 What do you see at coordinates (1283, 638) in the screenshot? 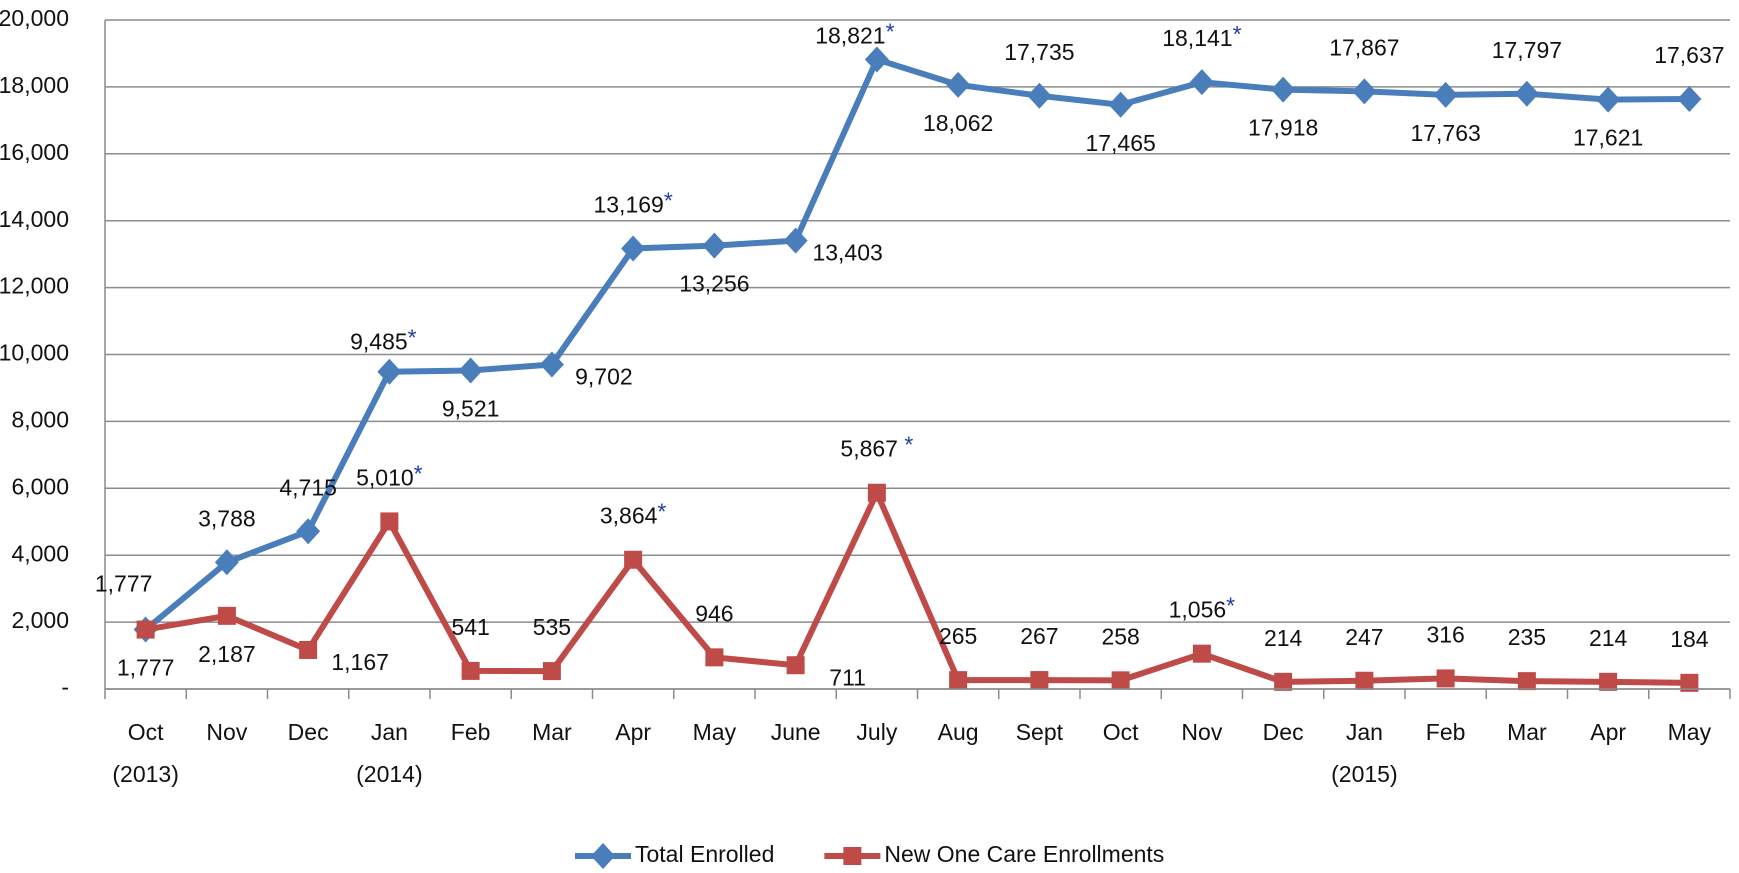
I see `data-label: 214` at bounding box center [1283, 638].